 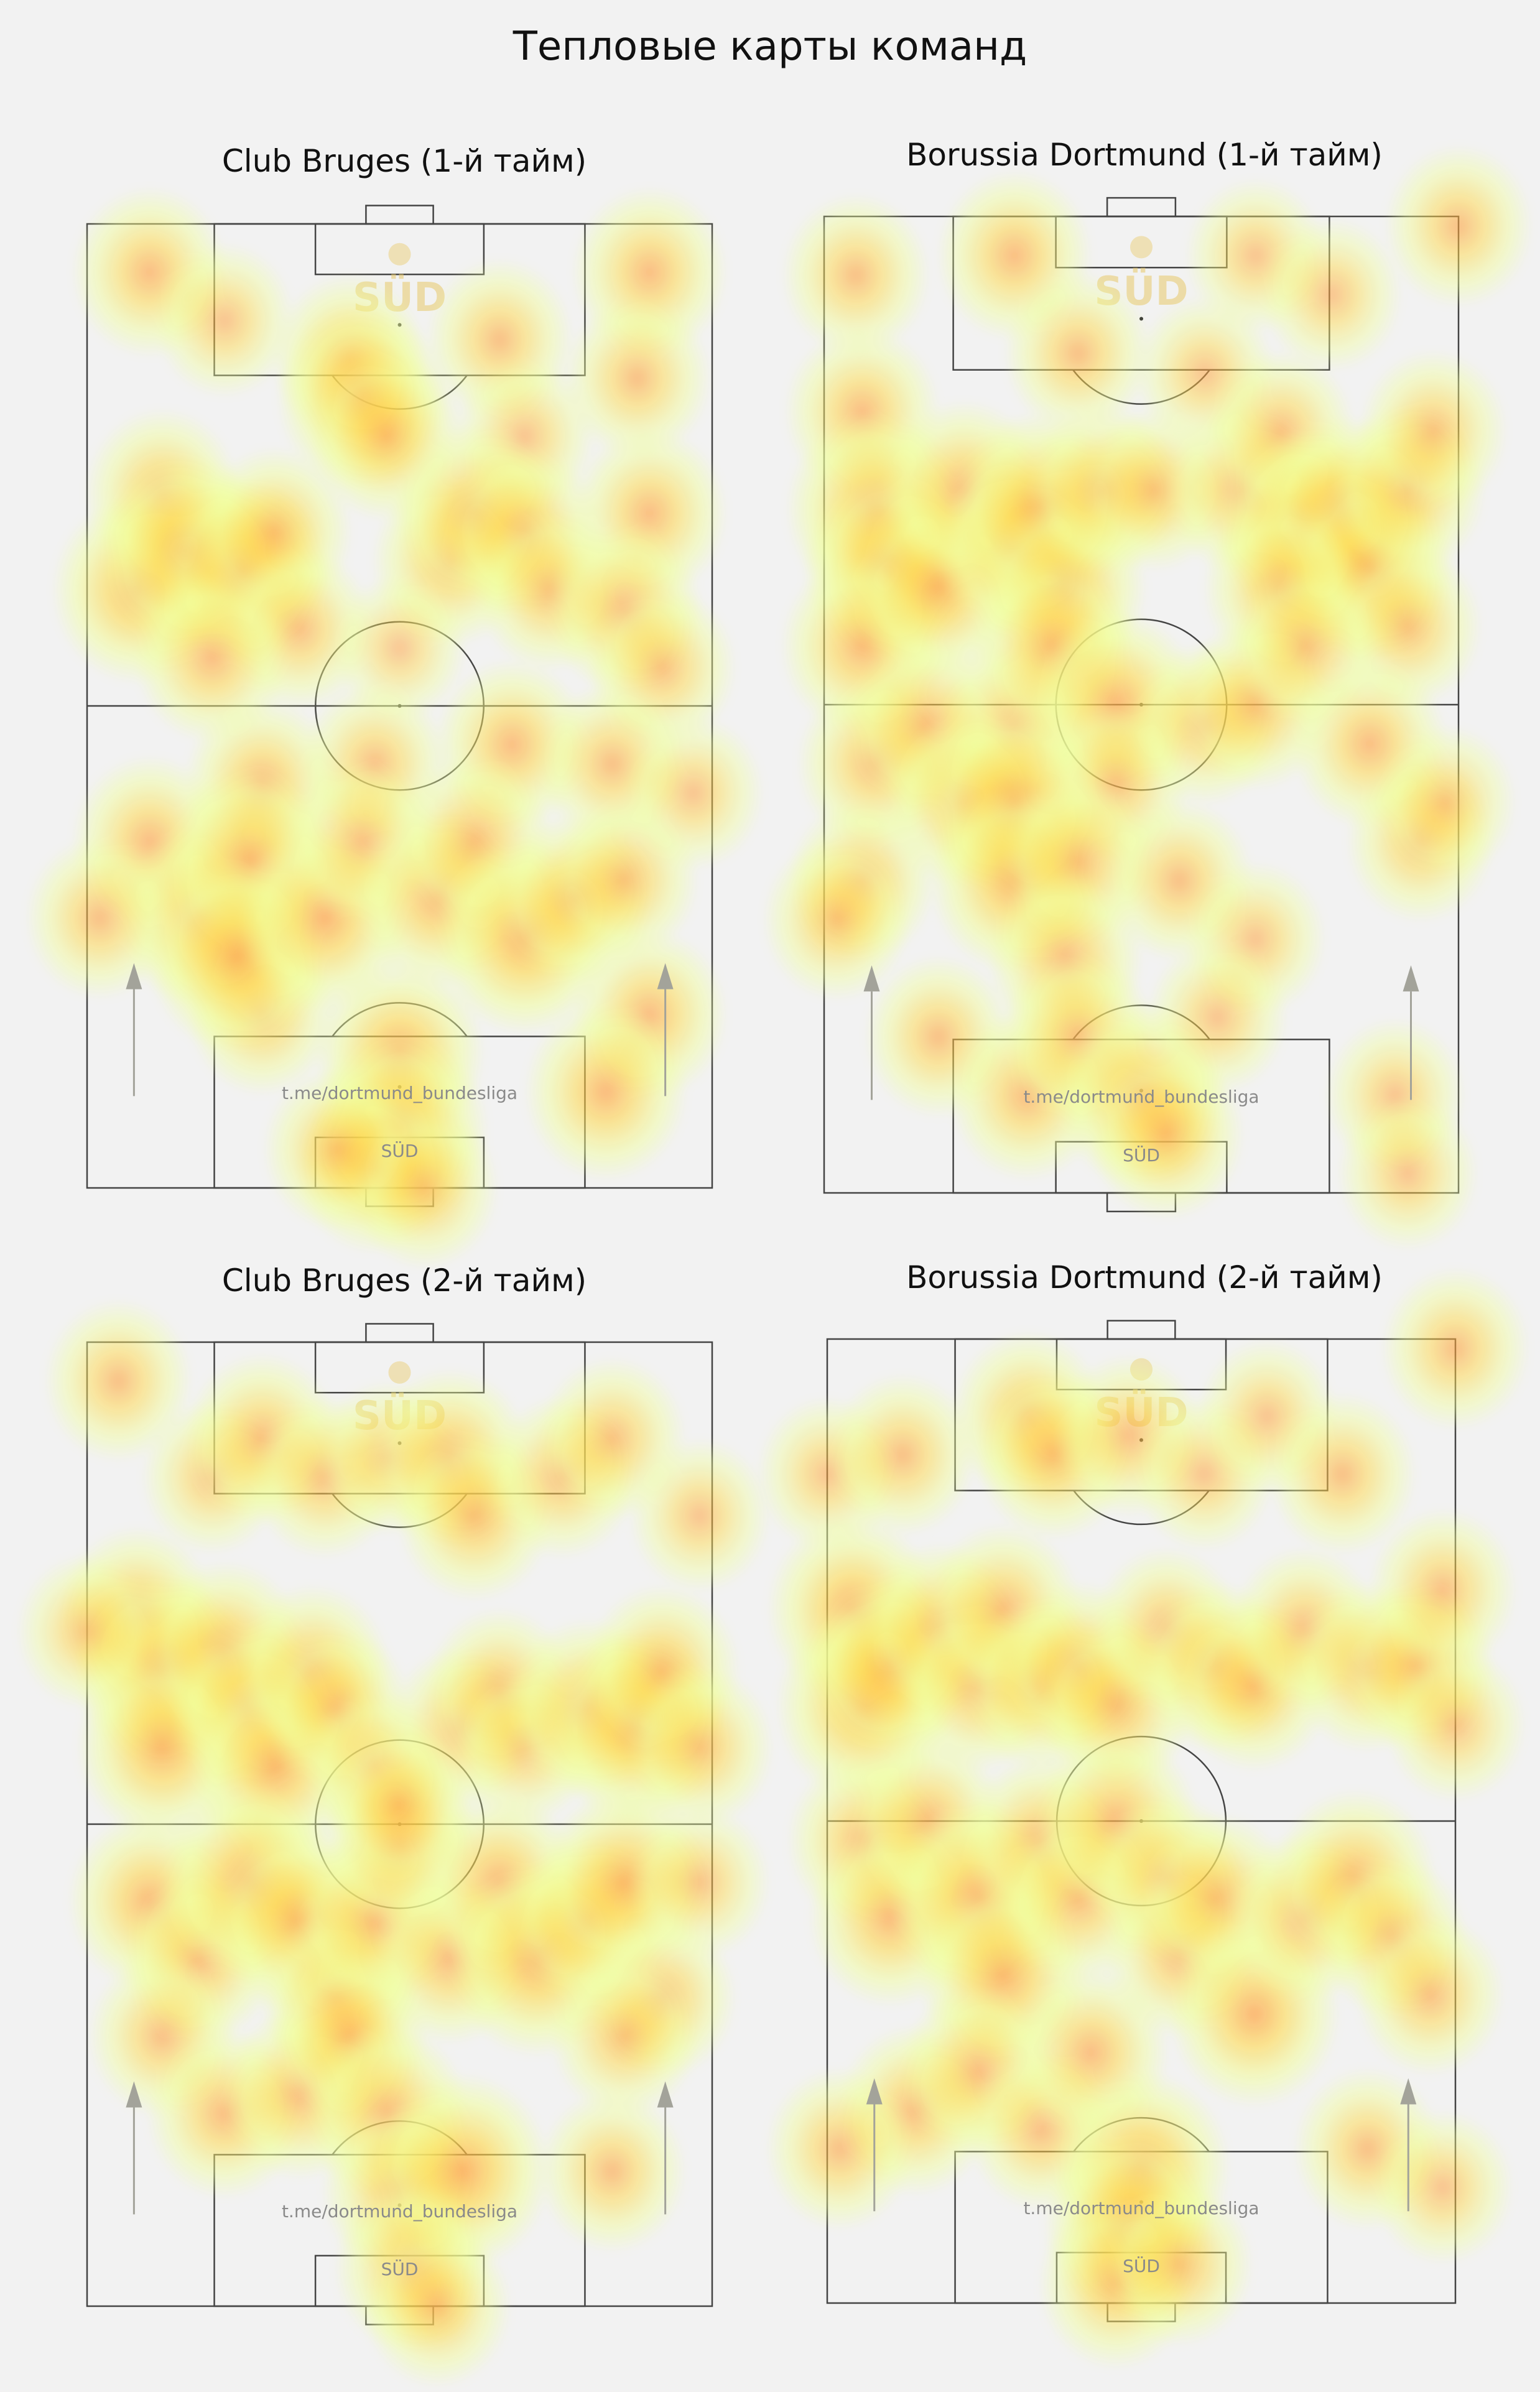 I want to click on panel-title: Borussia Dortmund (1-й тайм), so click(x=1144, y=155).